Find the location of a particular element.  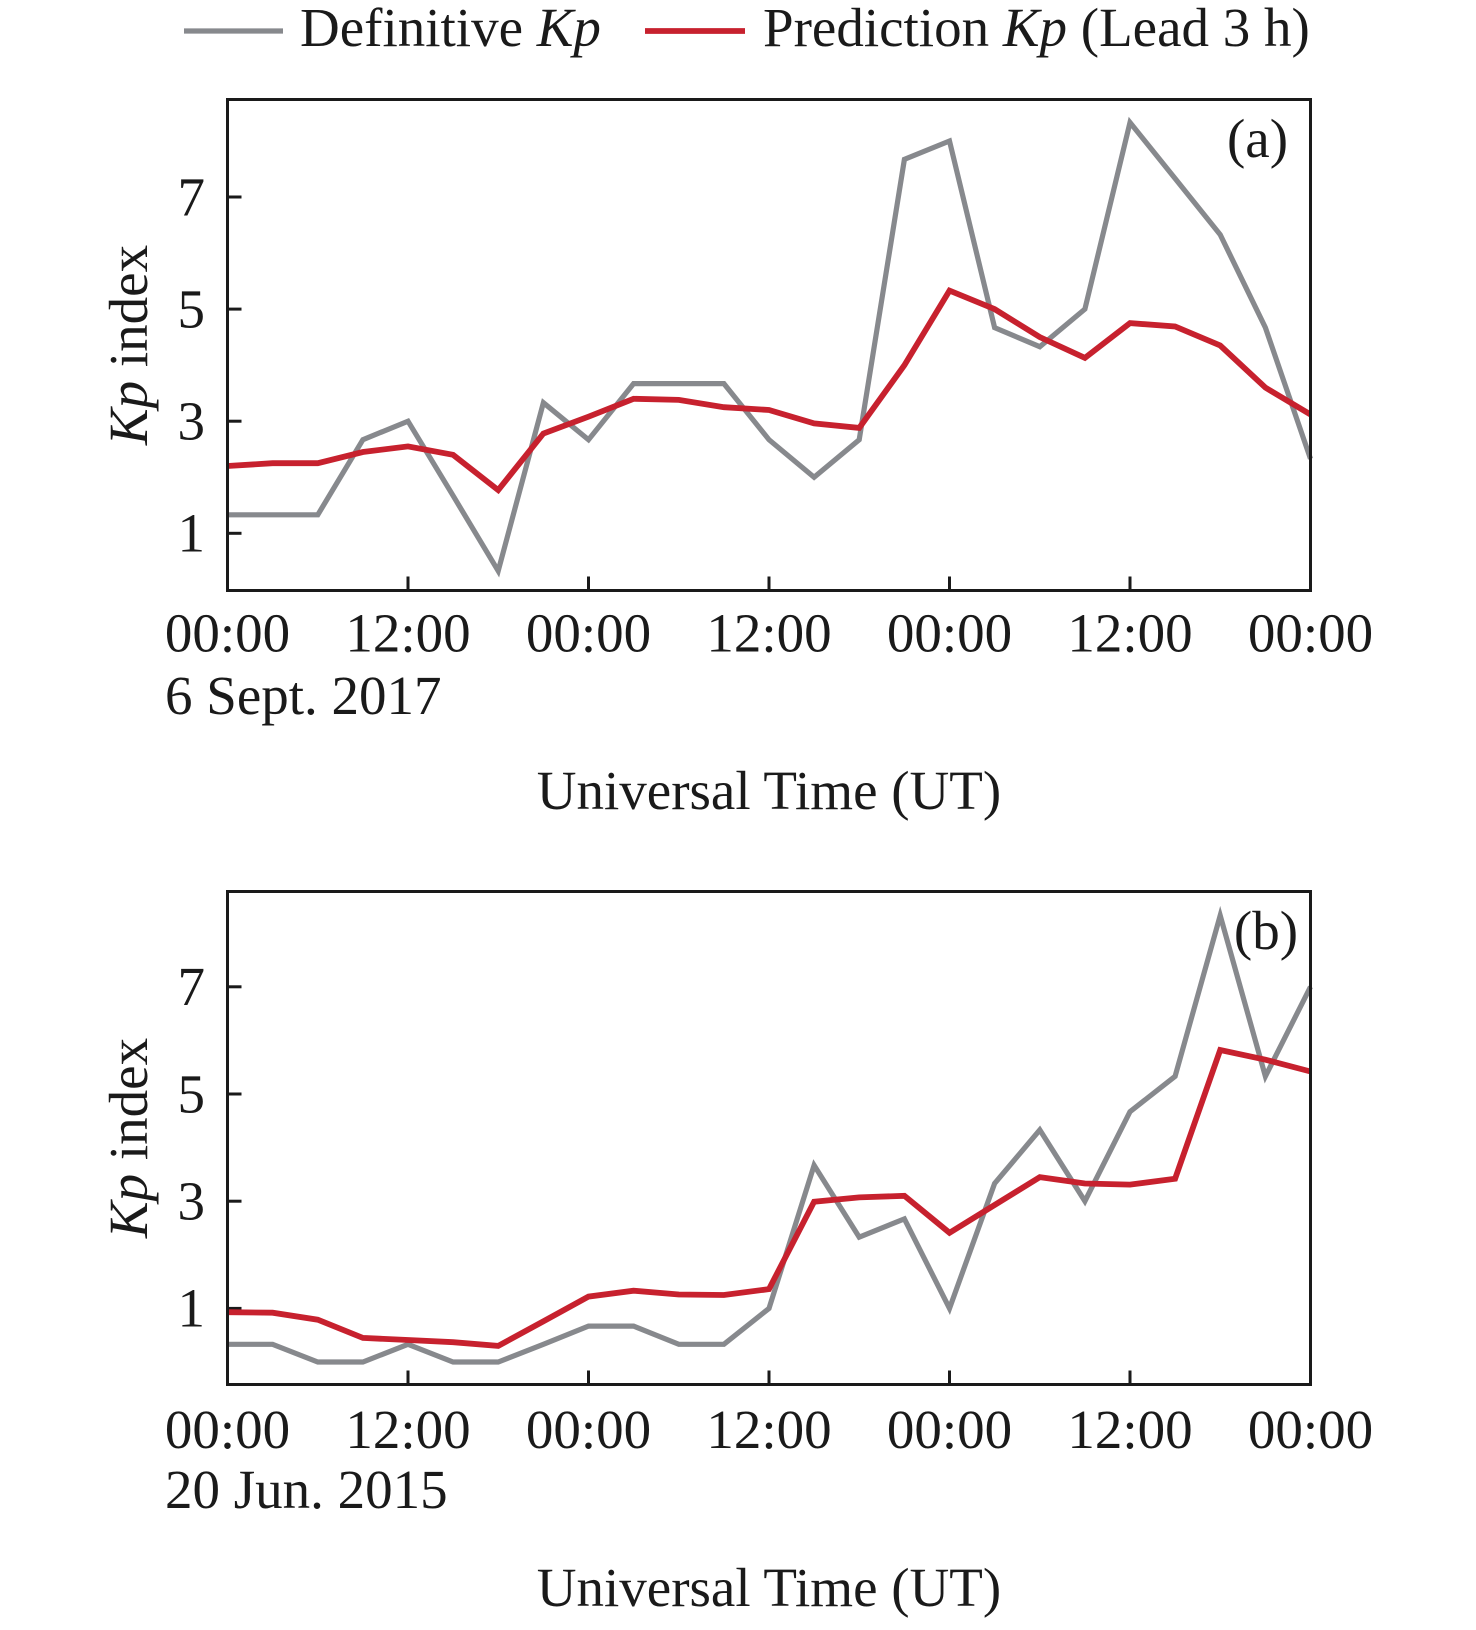

svg-text: 20 Jun. 2015 is located at coordinates (306, 1489).